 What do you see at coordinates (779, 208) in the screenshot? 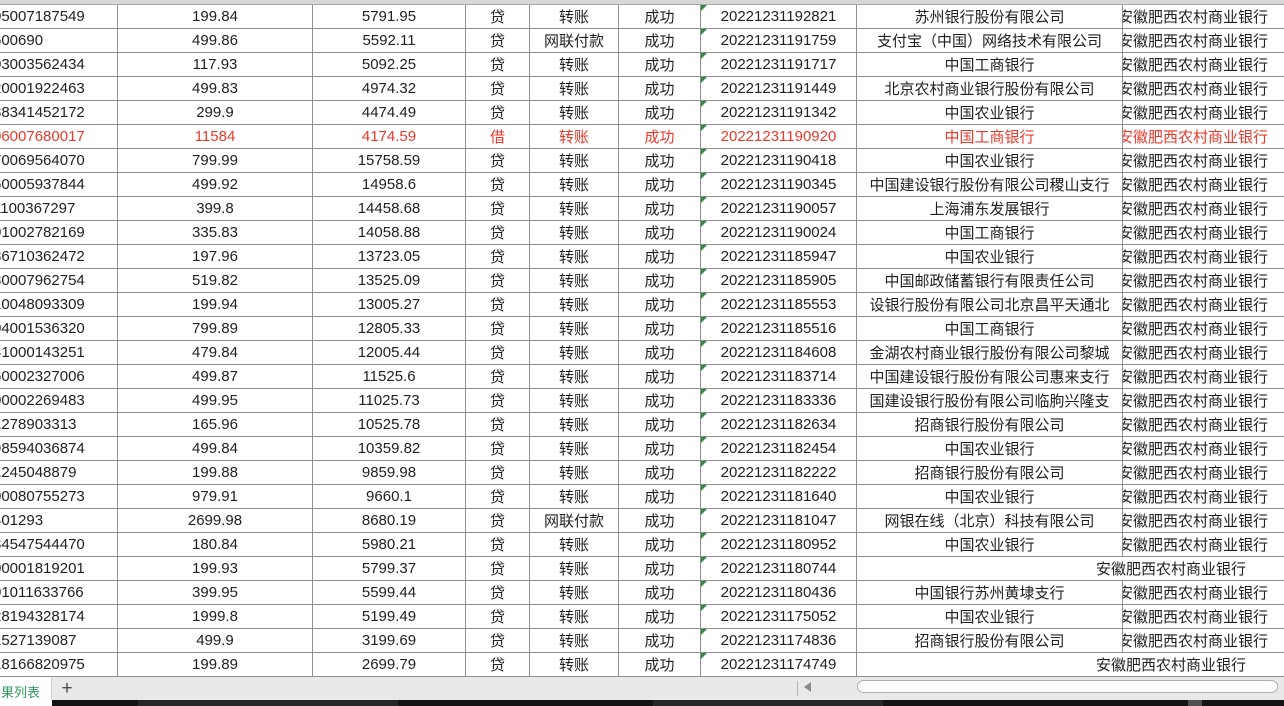
I see `cell-transaction-timestamp: 20221231190057` at bounding box center [779, 208].